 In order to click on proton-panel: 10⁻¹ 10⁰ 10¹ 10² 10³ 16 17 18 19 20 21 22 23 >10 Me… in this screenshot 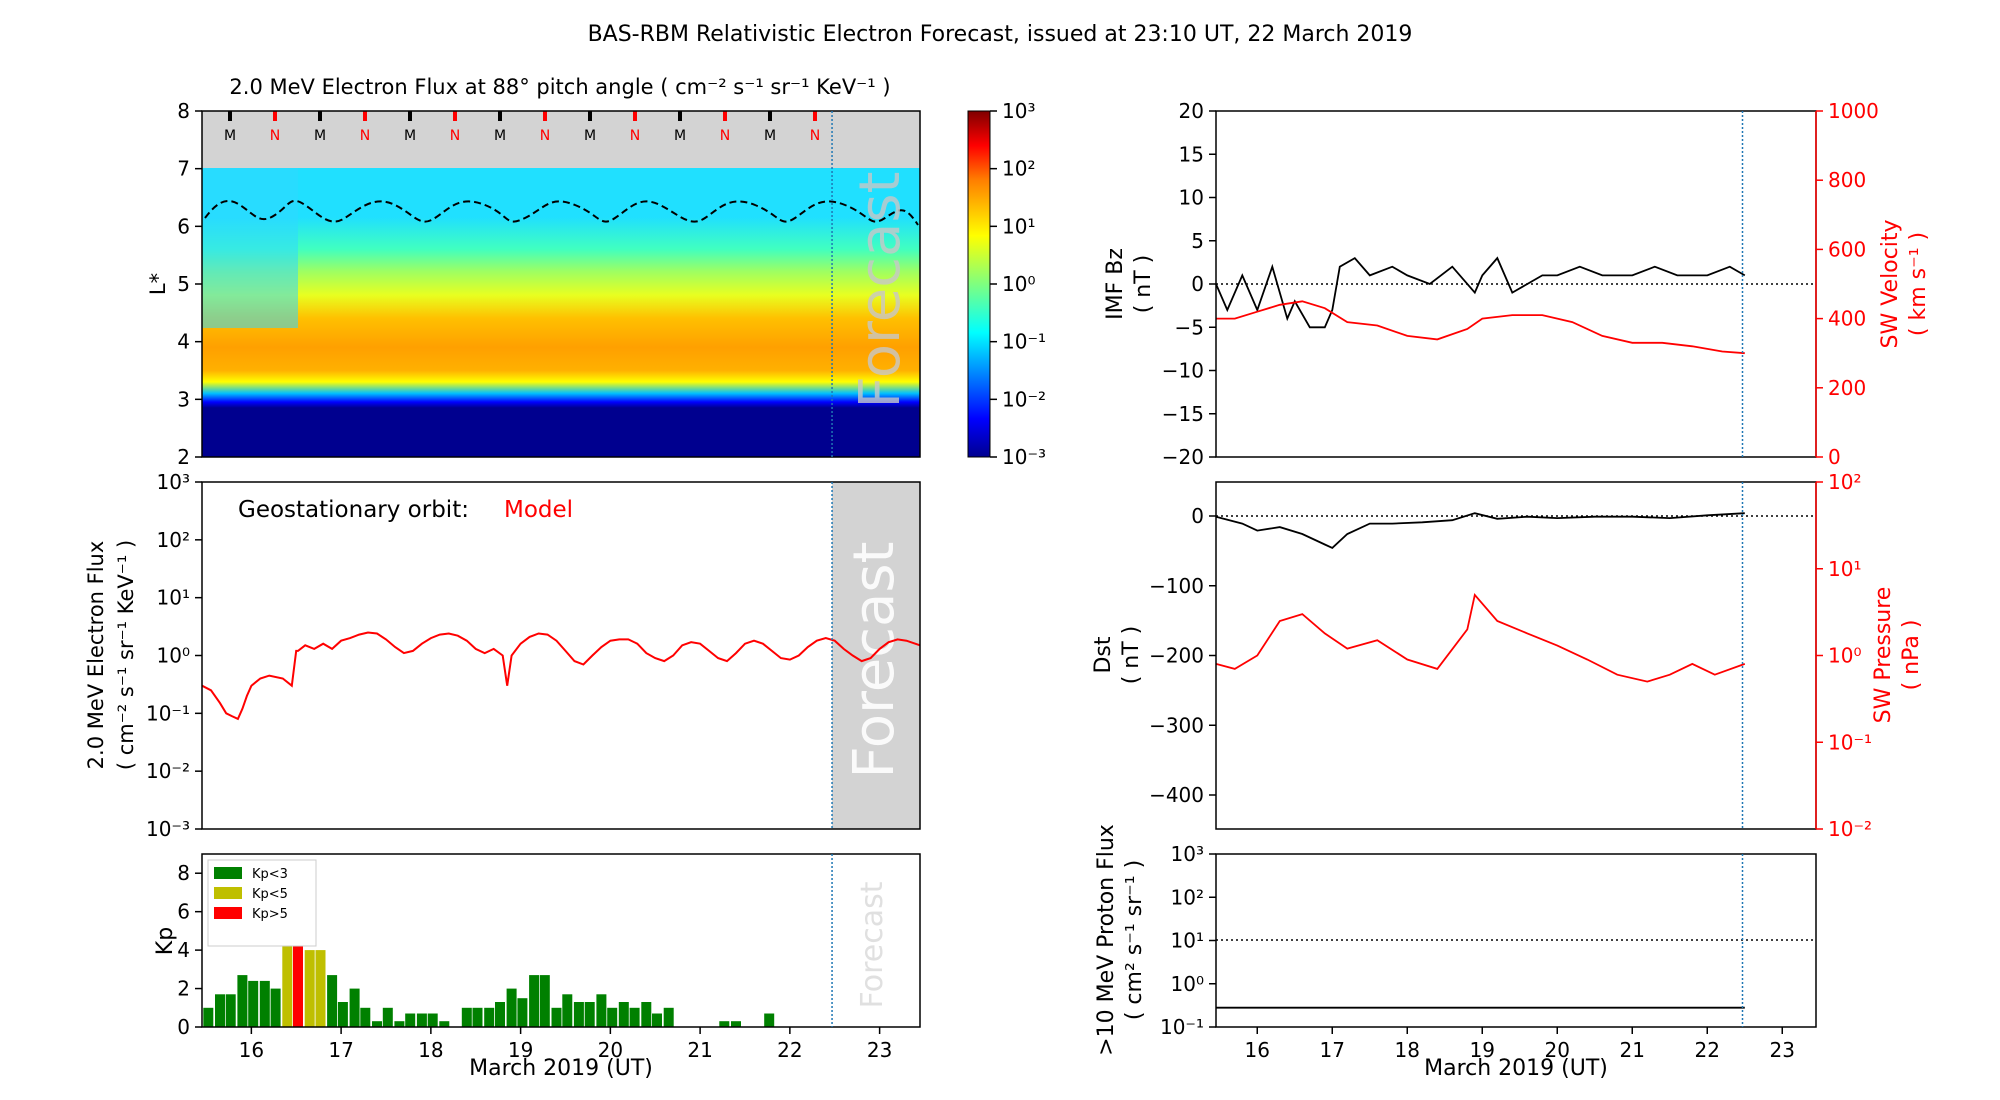, I will do `click(1455, 952)`.